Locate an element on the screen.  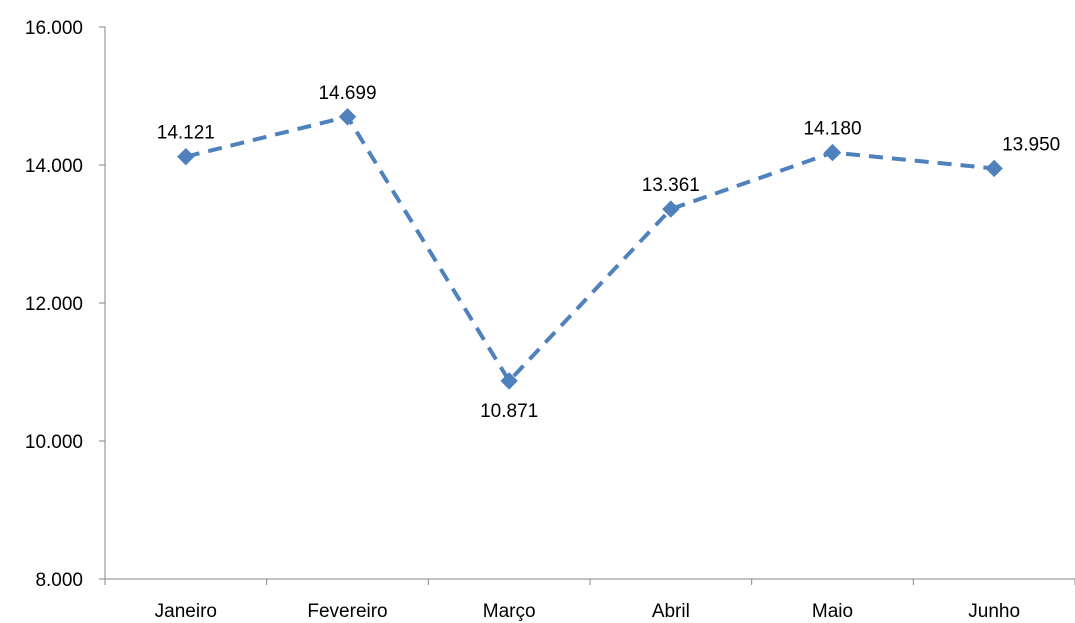
data-label: 13.361 is located at coordinates (671, 185).